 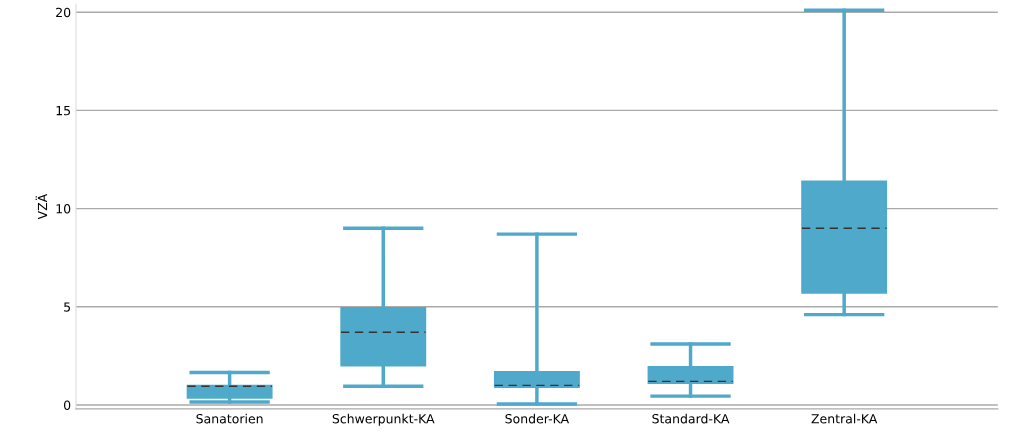 What do you see at coordinates (844, 418) in the screenshot?
I see `x-tick-label: Zentral-KA` at bounding box center [844, 418].